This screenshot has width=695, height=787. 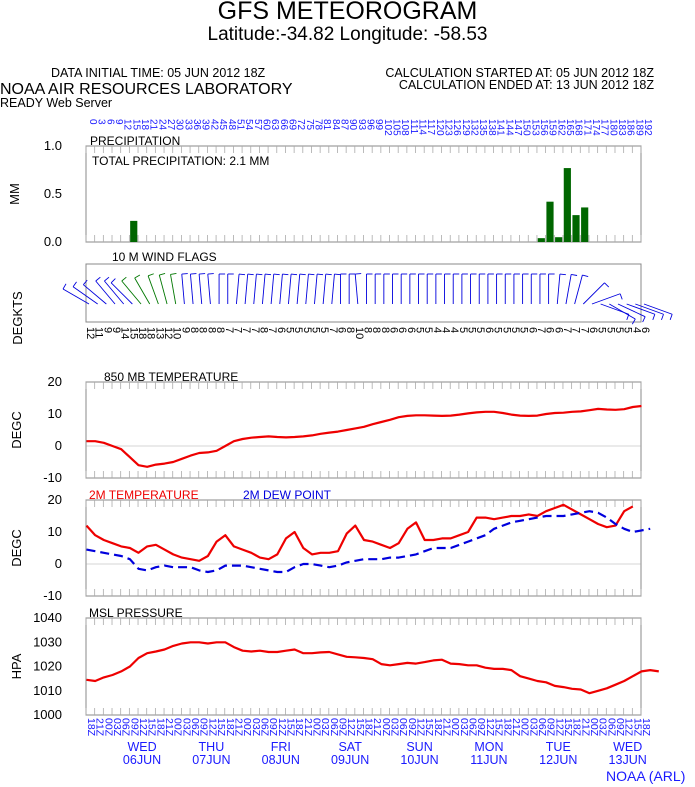 What do you see at coordinates (287, 495) in the screenshot?
I see `t2m-legend-dewpoint: 2M DEW POINT` at bounding box center [287, 495].